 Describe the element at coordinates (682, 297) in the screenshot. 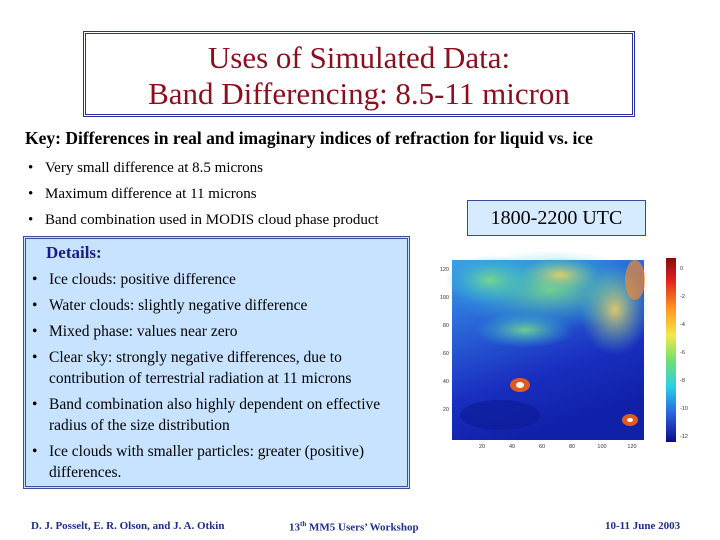

I see `colorbar-tick: -2` at that location.